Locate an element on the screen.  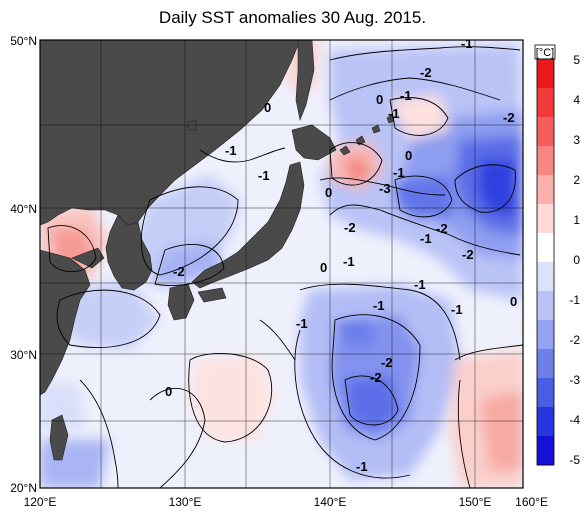
x-tick-label: 140°E is located at coordinates (330, 502).